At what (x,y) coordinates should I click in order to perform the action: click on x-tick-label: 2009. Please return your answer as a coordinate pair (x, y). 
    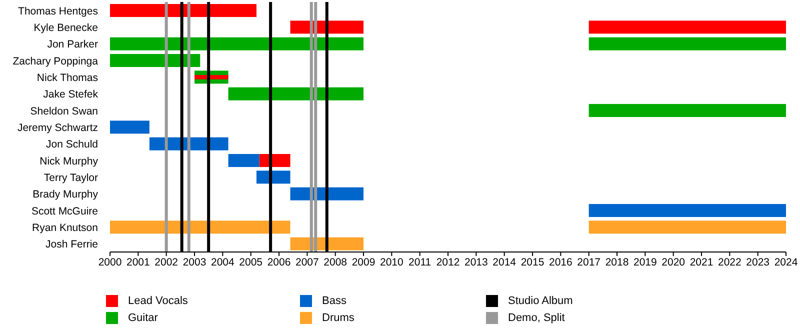
    Looking at the image, I should click on (364, 262).